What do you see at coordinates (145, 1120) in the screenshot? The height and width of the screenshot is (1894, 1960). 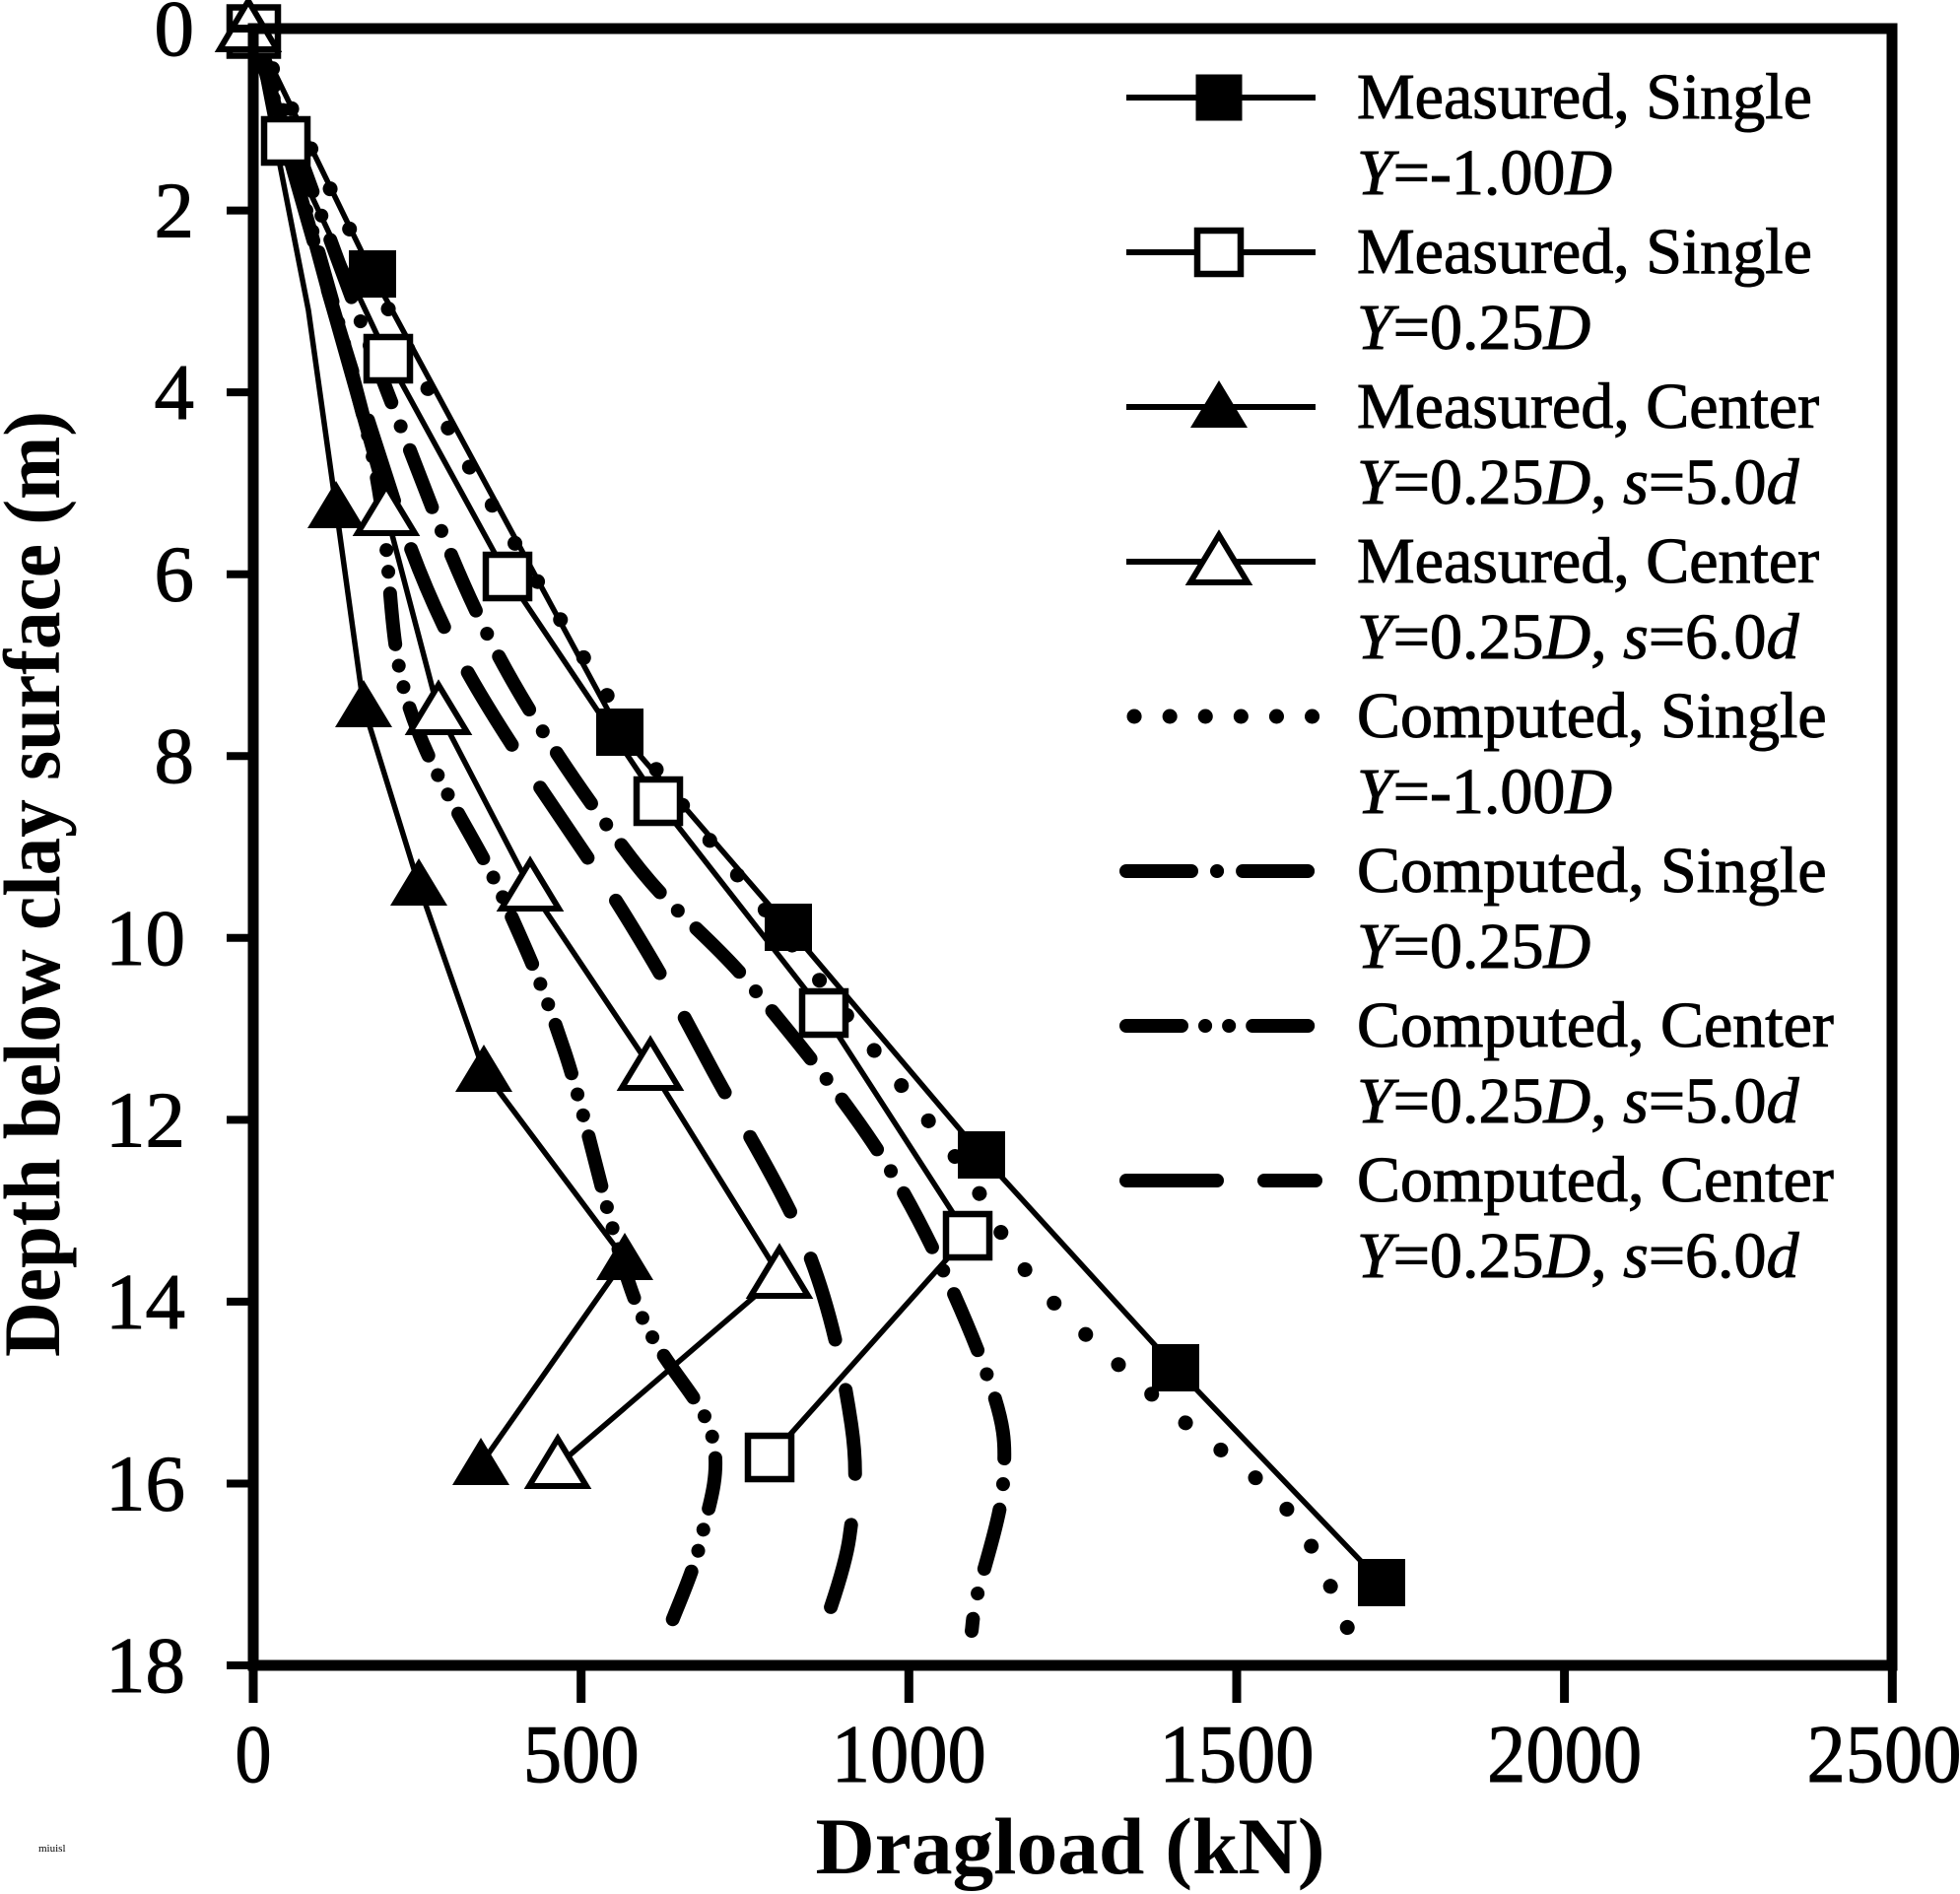 I see `svg-text: 12` at bounding box center [145, 1120].